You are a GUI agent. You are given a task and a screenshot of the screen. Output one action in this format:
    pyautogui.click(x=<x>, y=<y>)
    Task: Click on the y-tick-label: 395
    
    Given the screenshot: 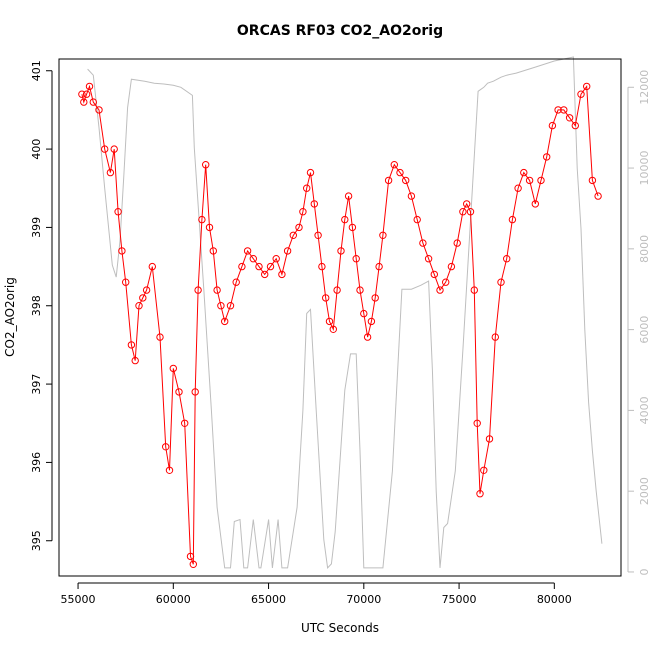 What is the action you would take?
    pyautogui.click(x=36, y=540)
    